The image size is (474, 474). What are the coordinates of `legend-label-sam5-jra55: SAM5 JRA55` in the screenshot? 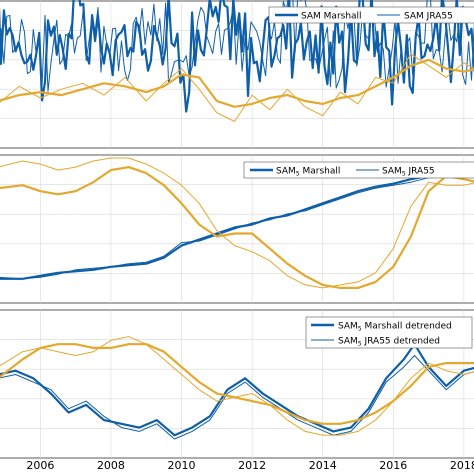 It's located at (408, 172).